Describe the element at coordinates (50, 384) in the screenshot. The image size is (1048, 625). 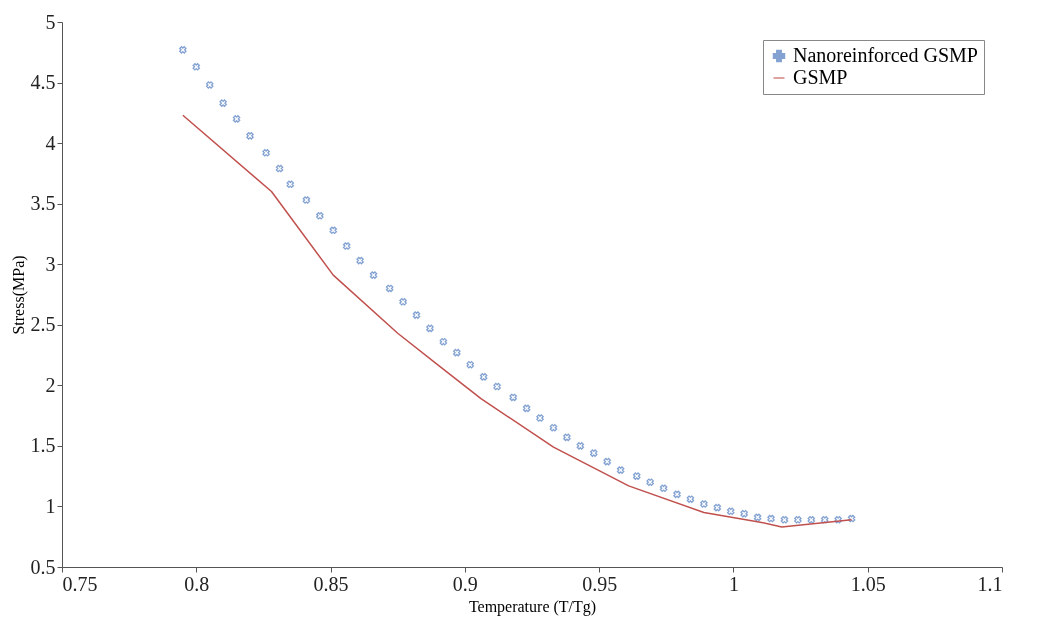
I see `y-tick-label: 2` at that location.